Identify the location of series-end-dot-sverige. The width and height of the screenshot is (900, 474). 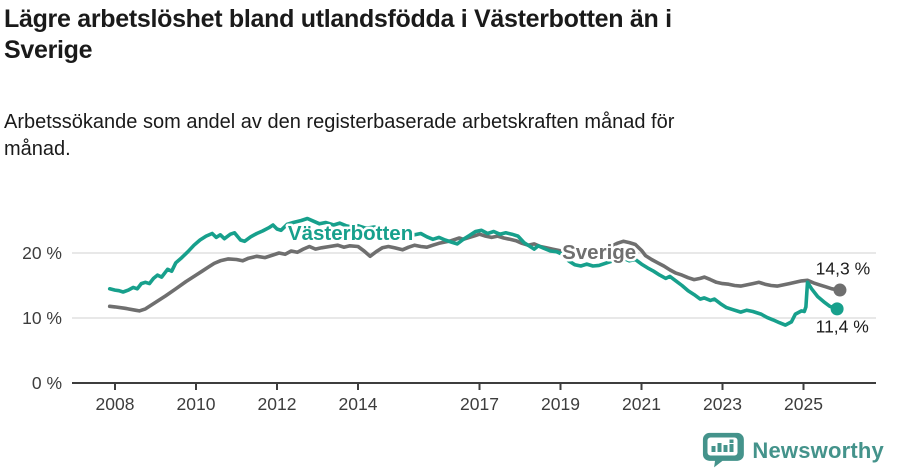
(840, 290).